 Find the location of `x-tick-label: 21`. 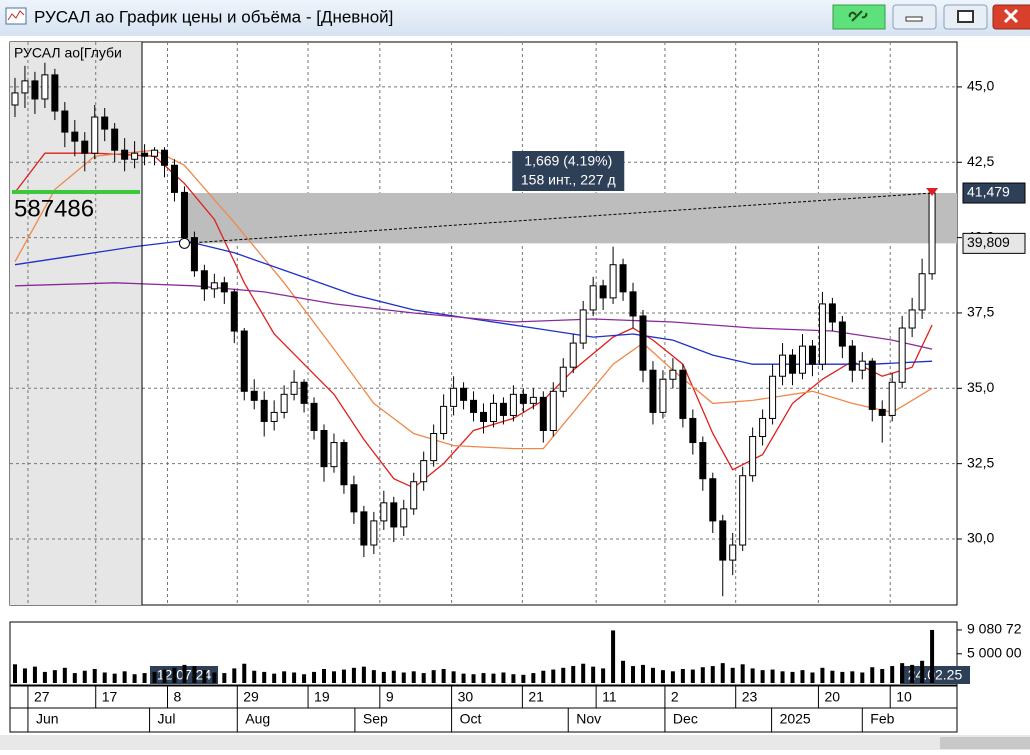

x-tick-label: 21 is located at coordinates (536, 697).